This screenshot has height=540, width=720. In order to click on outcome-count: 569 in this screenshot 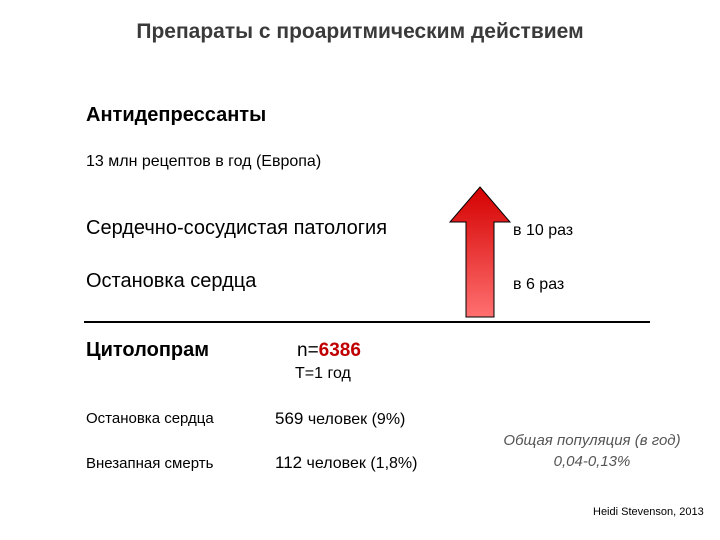, I will do `click(289, 418)`.